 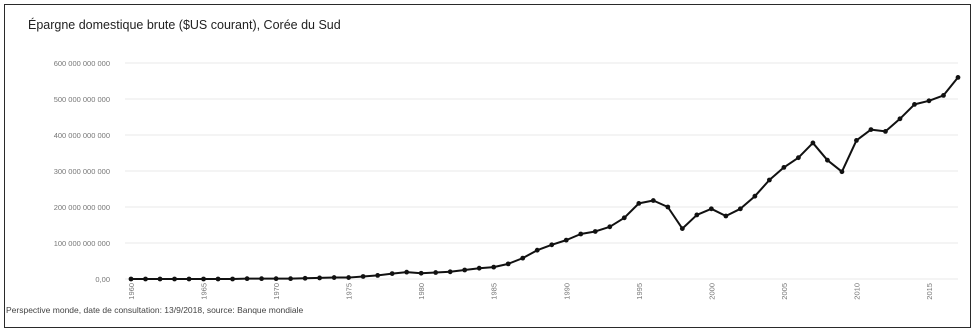 What do you see at coordinates (711, 291) in the screenshot?
I see `x-tick-label: 2000` at bounding box center [711, 291].